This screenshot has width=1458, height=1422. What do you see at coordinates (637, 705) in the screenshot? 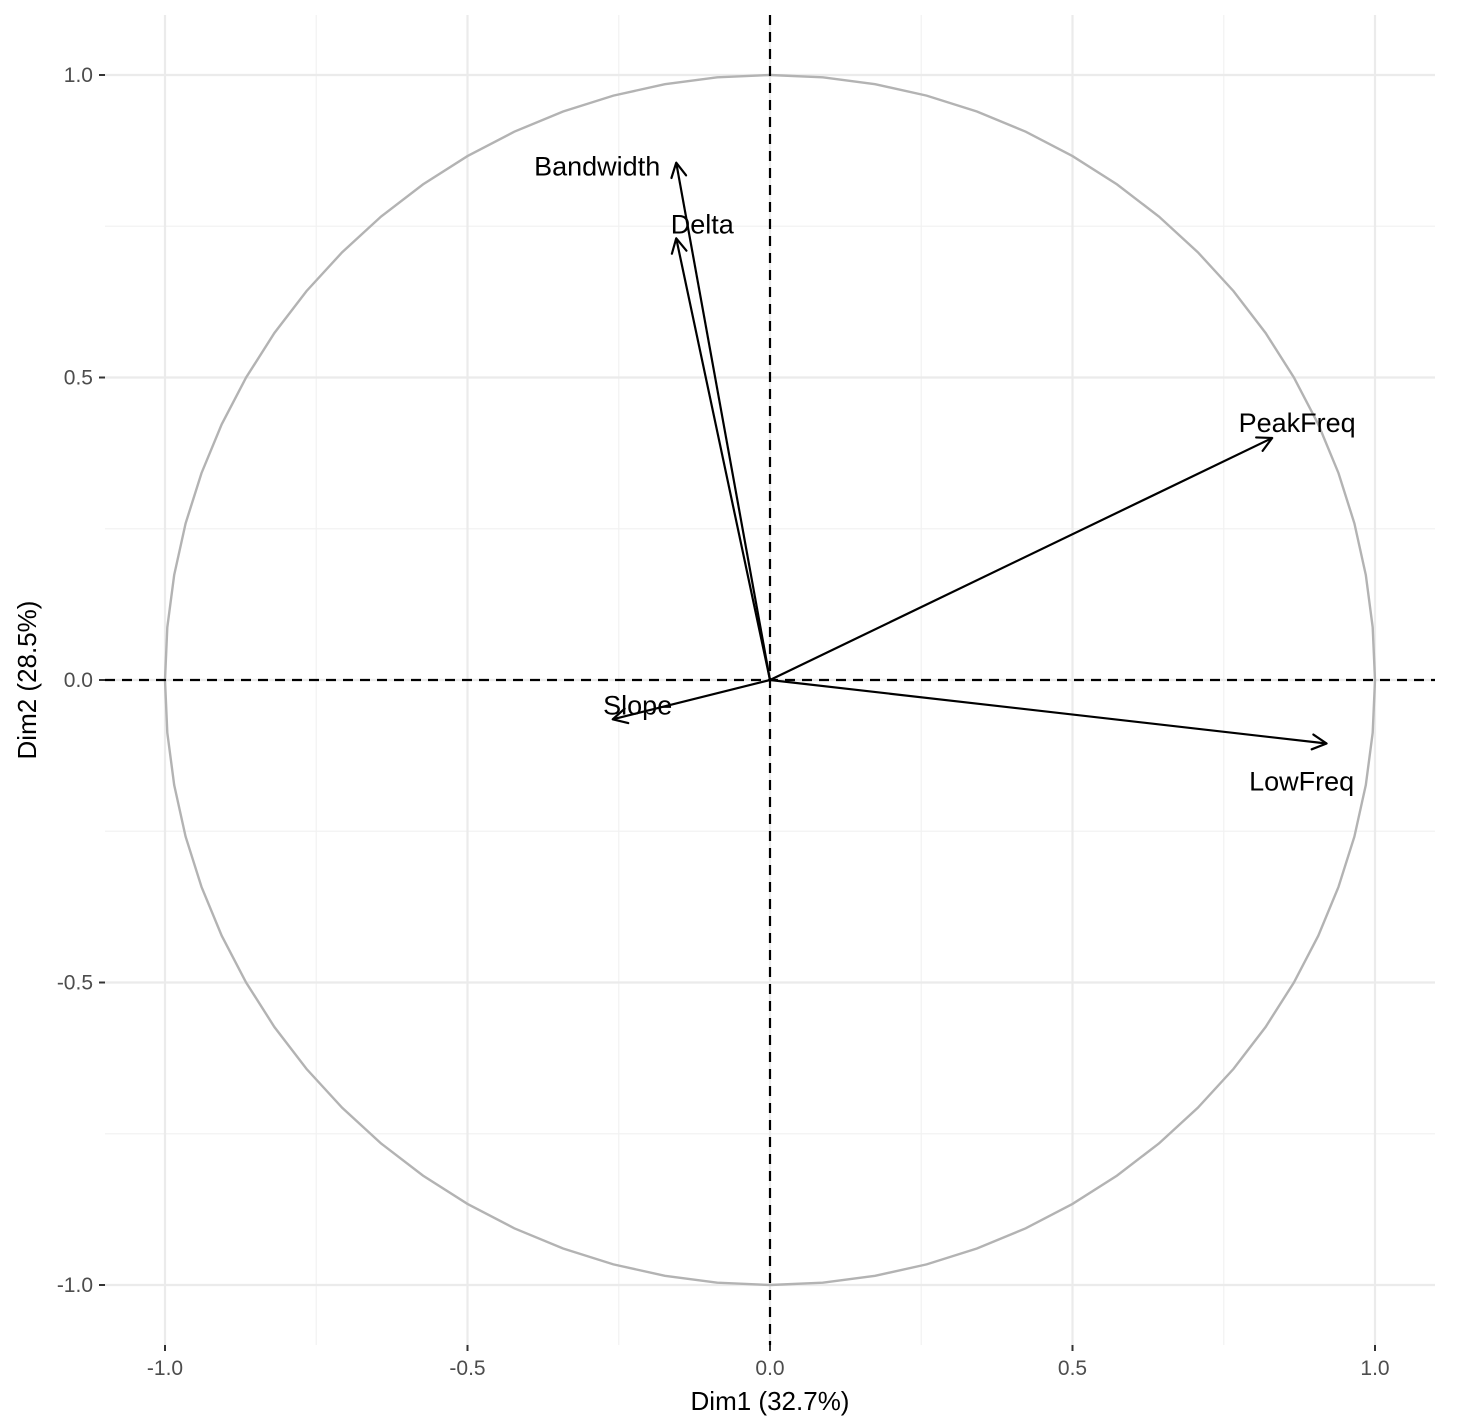
I see `variable-label-slope: Slope` at bounding box center [637, 705].